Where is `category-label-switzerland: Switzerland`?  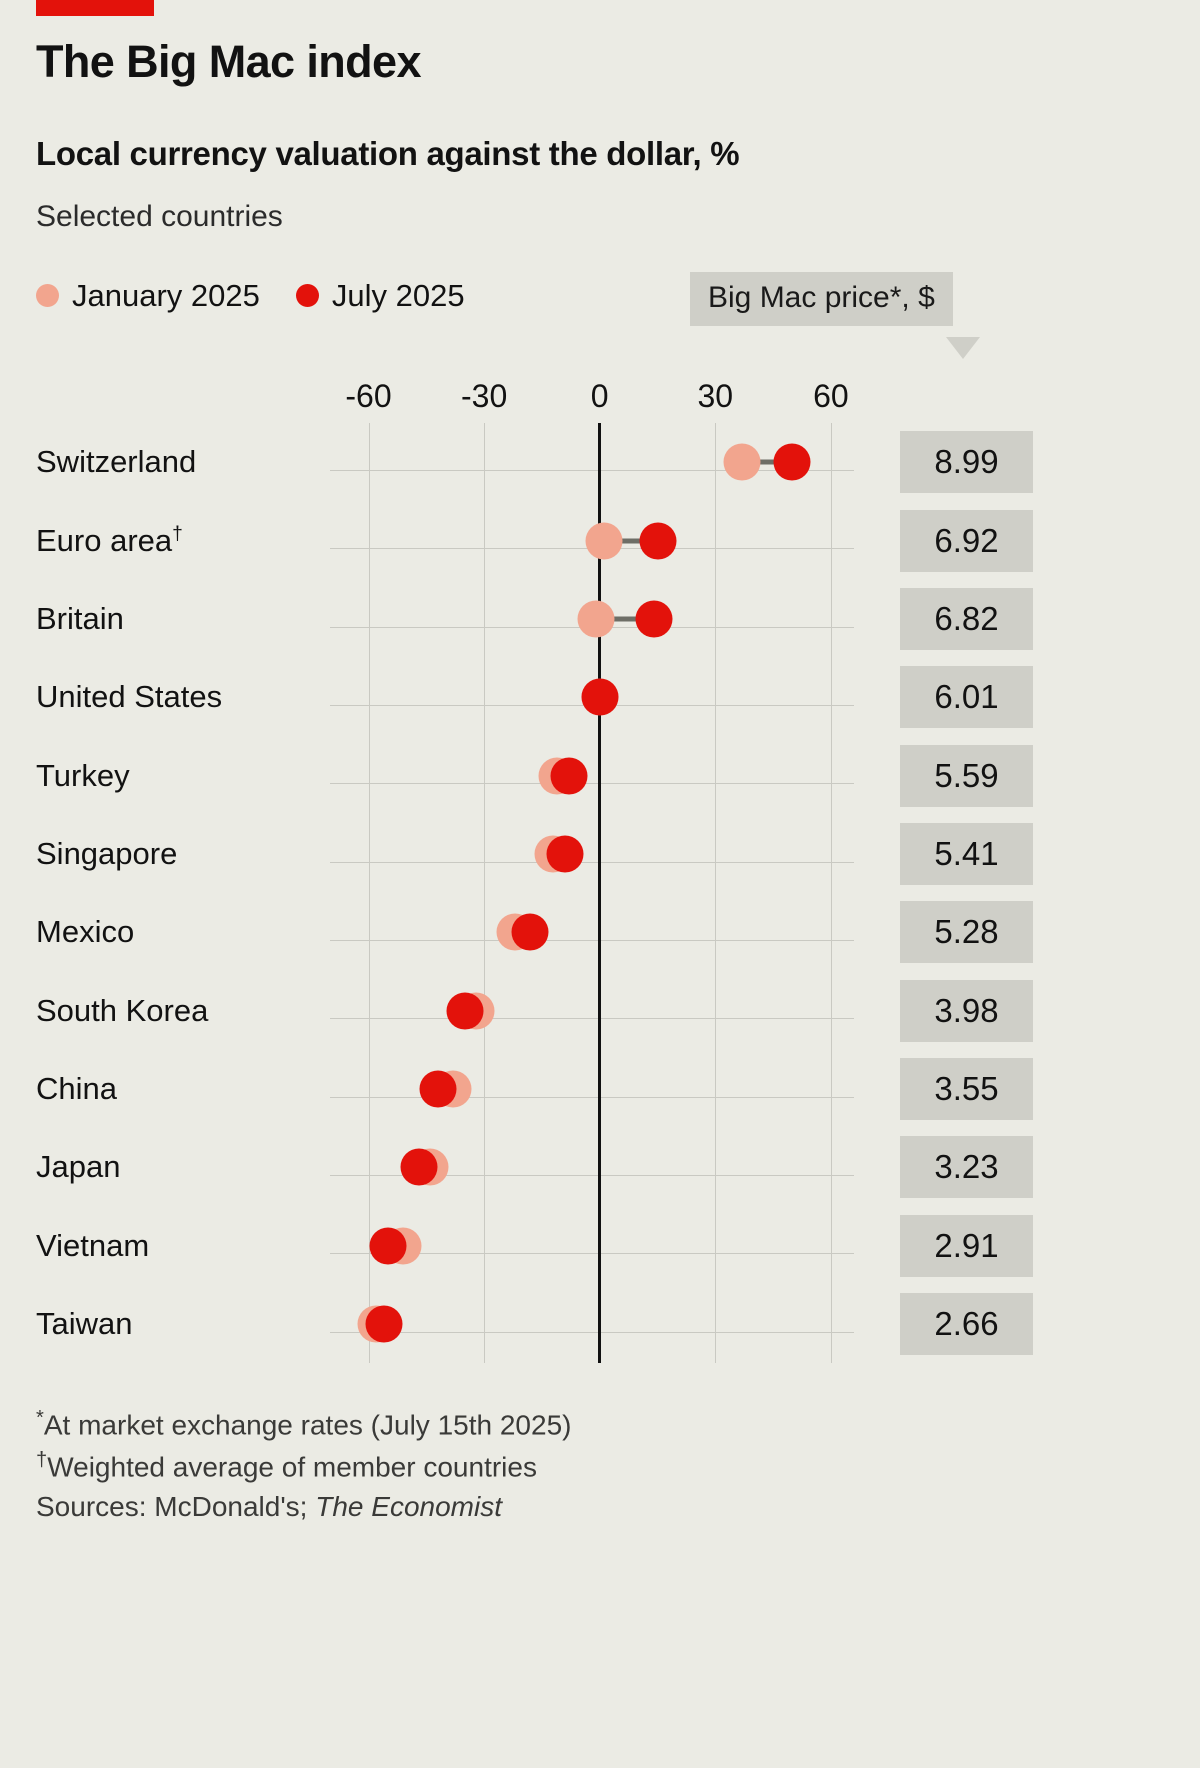
category-label-switzerland: Switzerland is located at coordinates (116, 462).